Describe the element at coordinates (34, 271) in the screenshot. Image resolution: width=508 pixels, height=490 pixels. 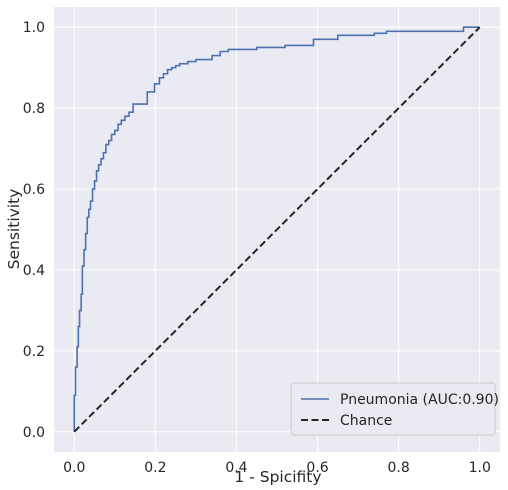
I see `y-tick-label: 0.4` at that location.